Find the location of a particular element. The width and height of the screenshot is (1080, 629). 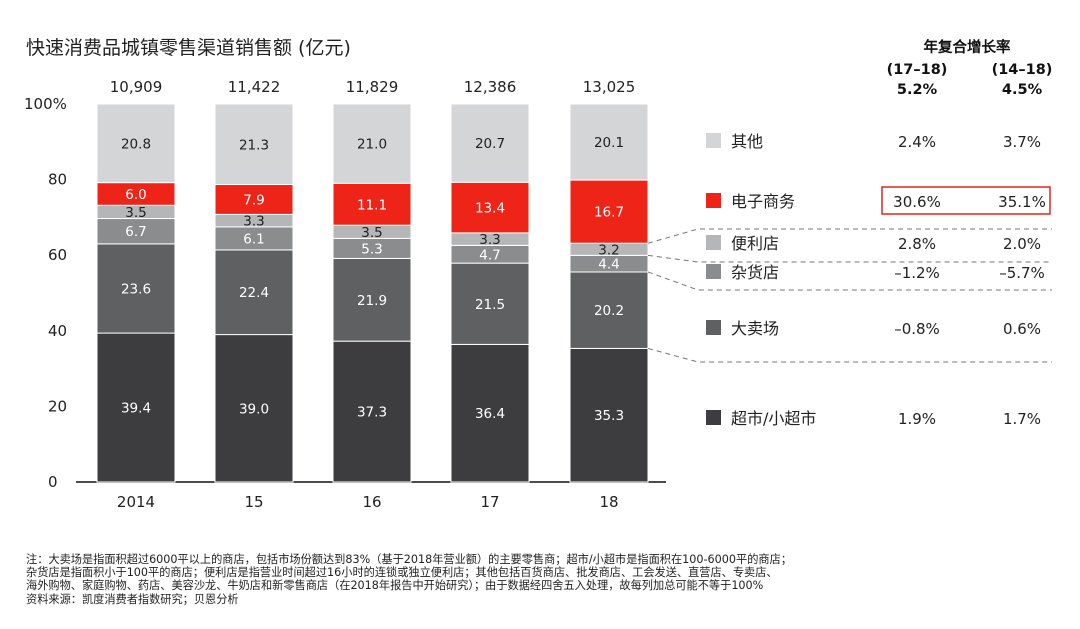

data-label-hypermarket: 21.5 is located at coordinates (490, 305).